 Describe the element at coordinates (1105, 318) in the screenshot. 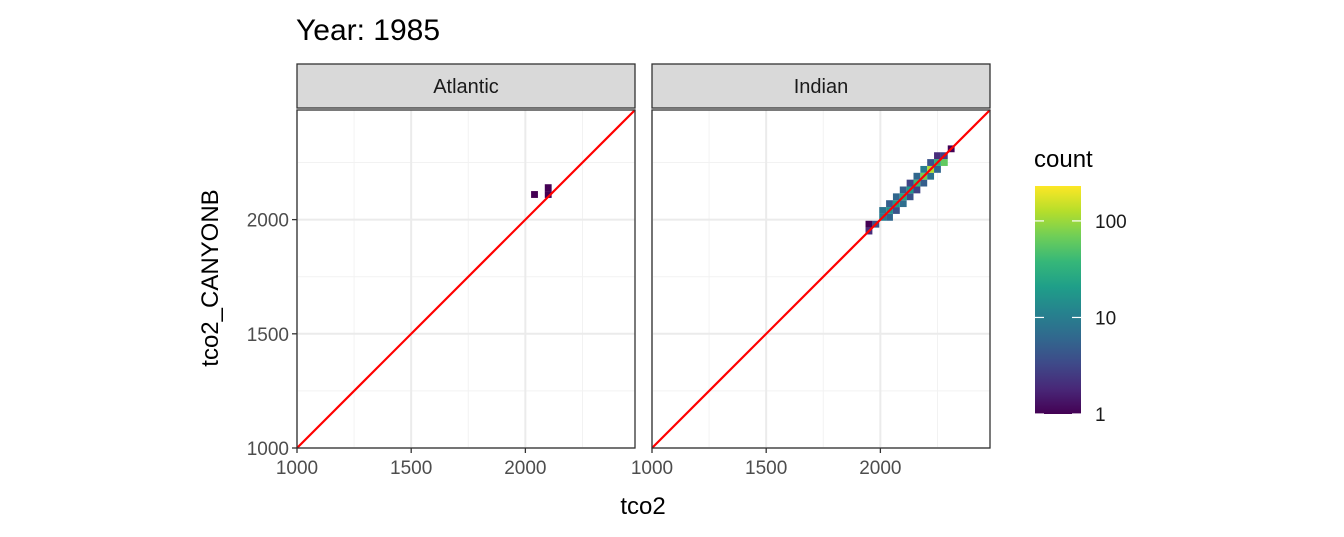

I see `legend-tick-label: 10` at that location.